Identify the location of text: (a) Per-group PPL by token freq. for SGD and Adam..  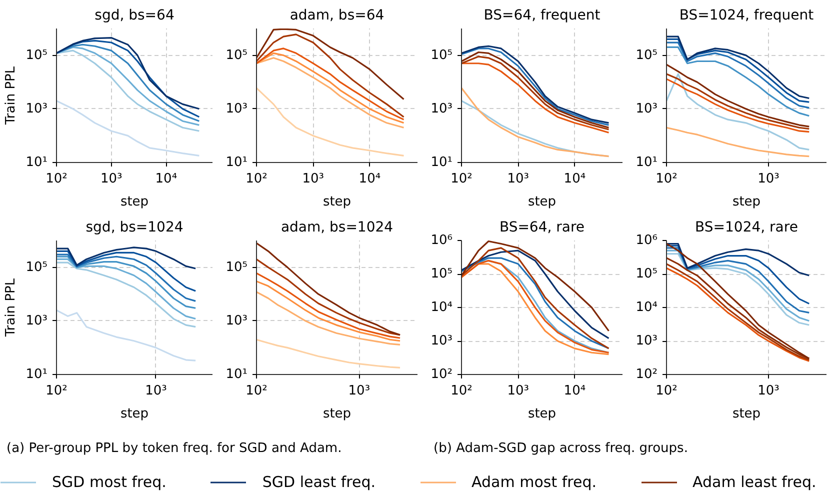
(174, 448).